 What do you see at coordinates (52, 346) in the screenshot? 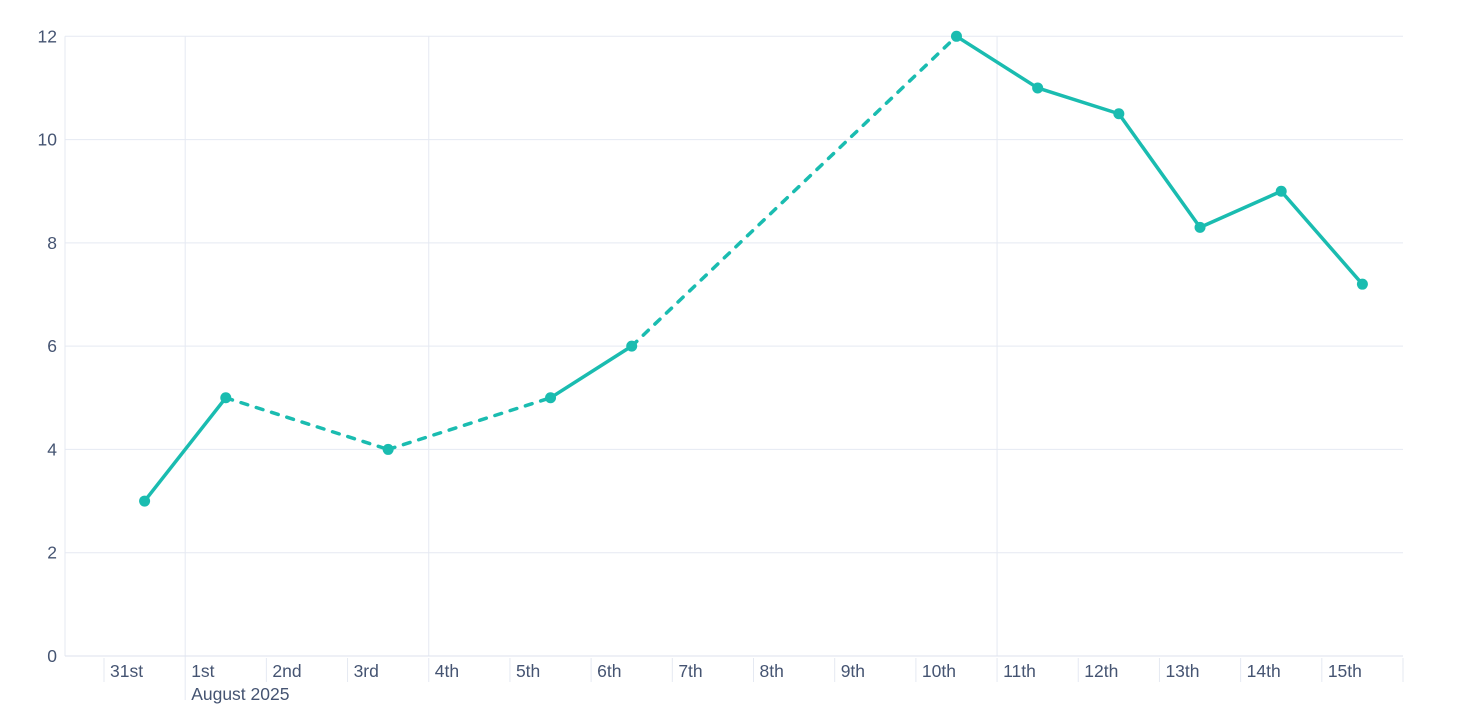
I see `y-axis-tick-label: 6` at bounding box center [52, 346].